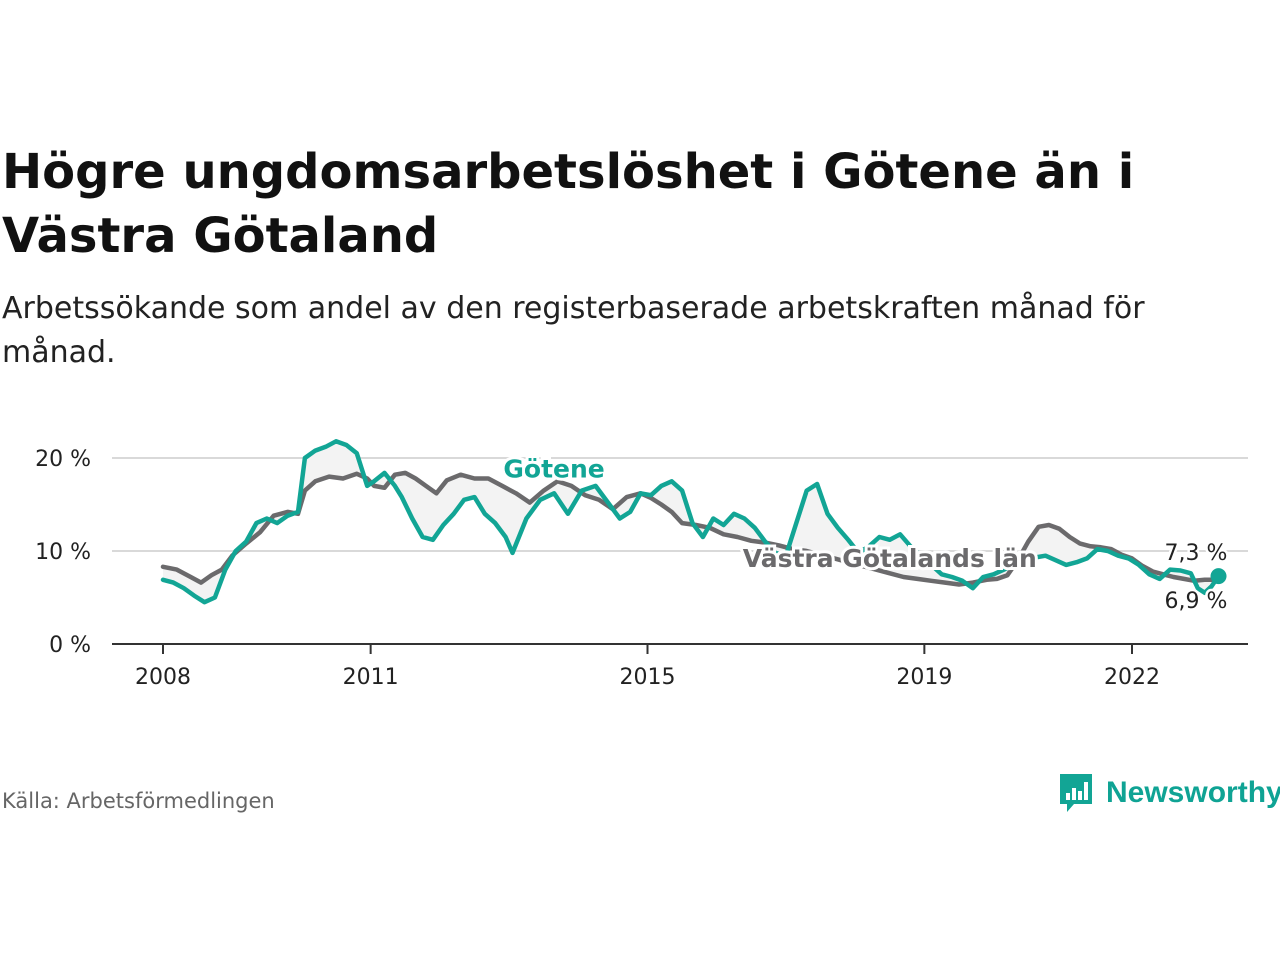  I want to click on endpoint-marker-gotene, so click(1218, 576).